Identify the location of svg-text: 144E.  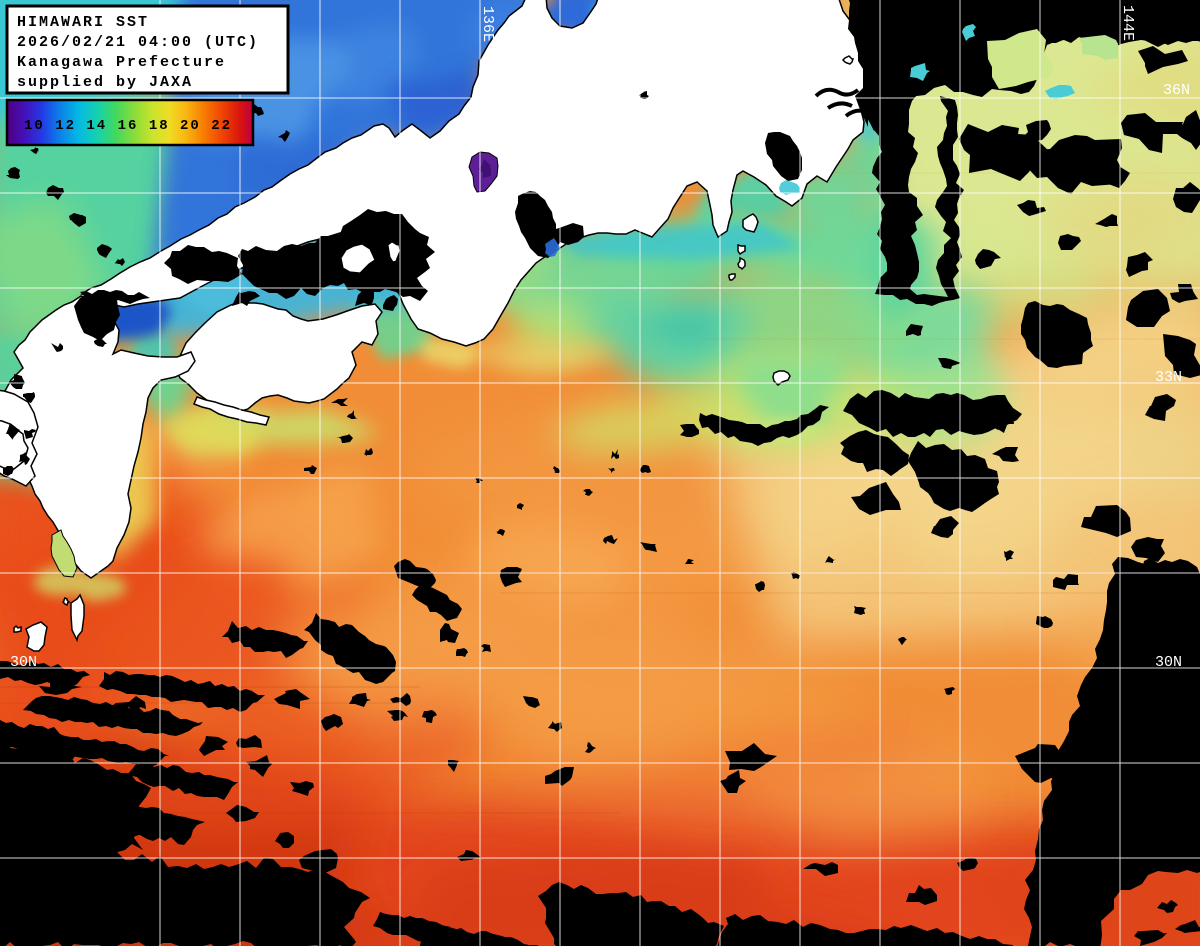
(1127, 23).